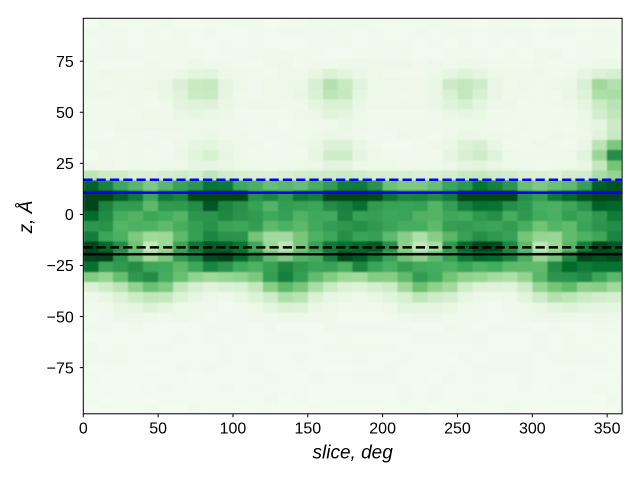  Describe the element at coordinates (307, 429) in the screenshot. I see `svg-text: 150` at that location.